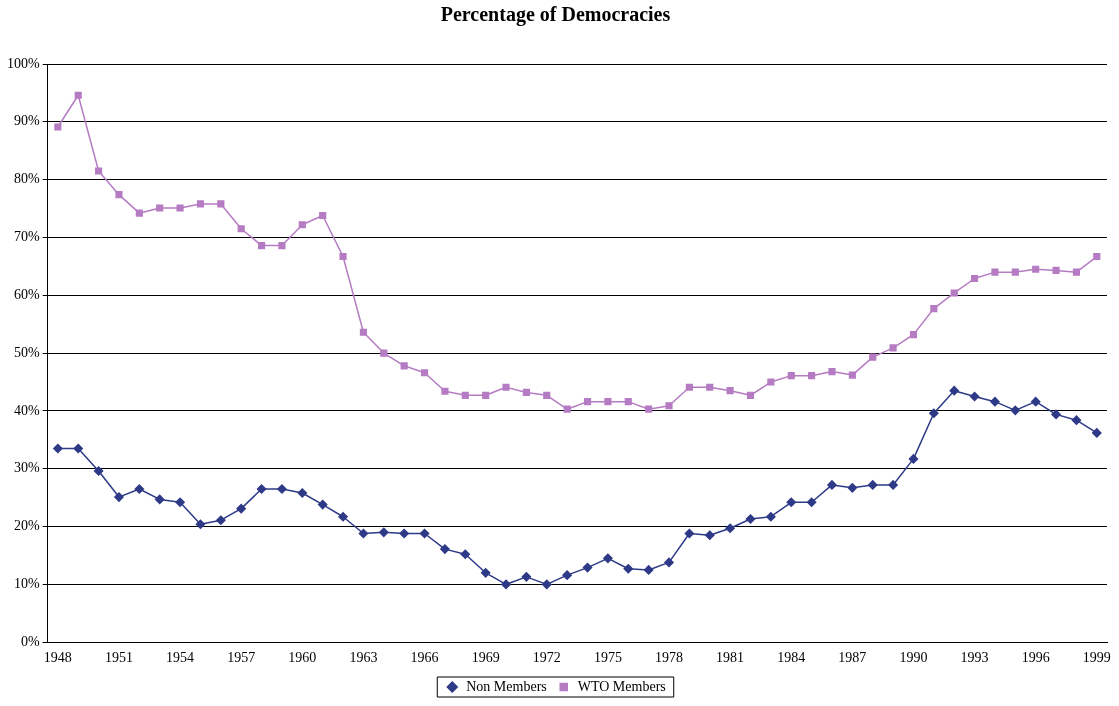  Describe the element at coordinates (1096, 658) in the screenshot. I see `x-tick-label: 1999` at that location.